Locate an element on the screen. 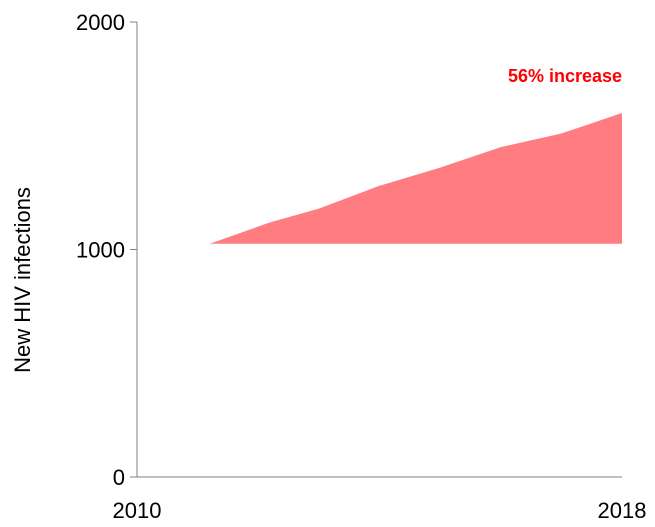 Image resolution: width=655 pixels, height=527 pixels. y-tick-label: 2000 is located at coordinates (100, 22).